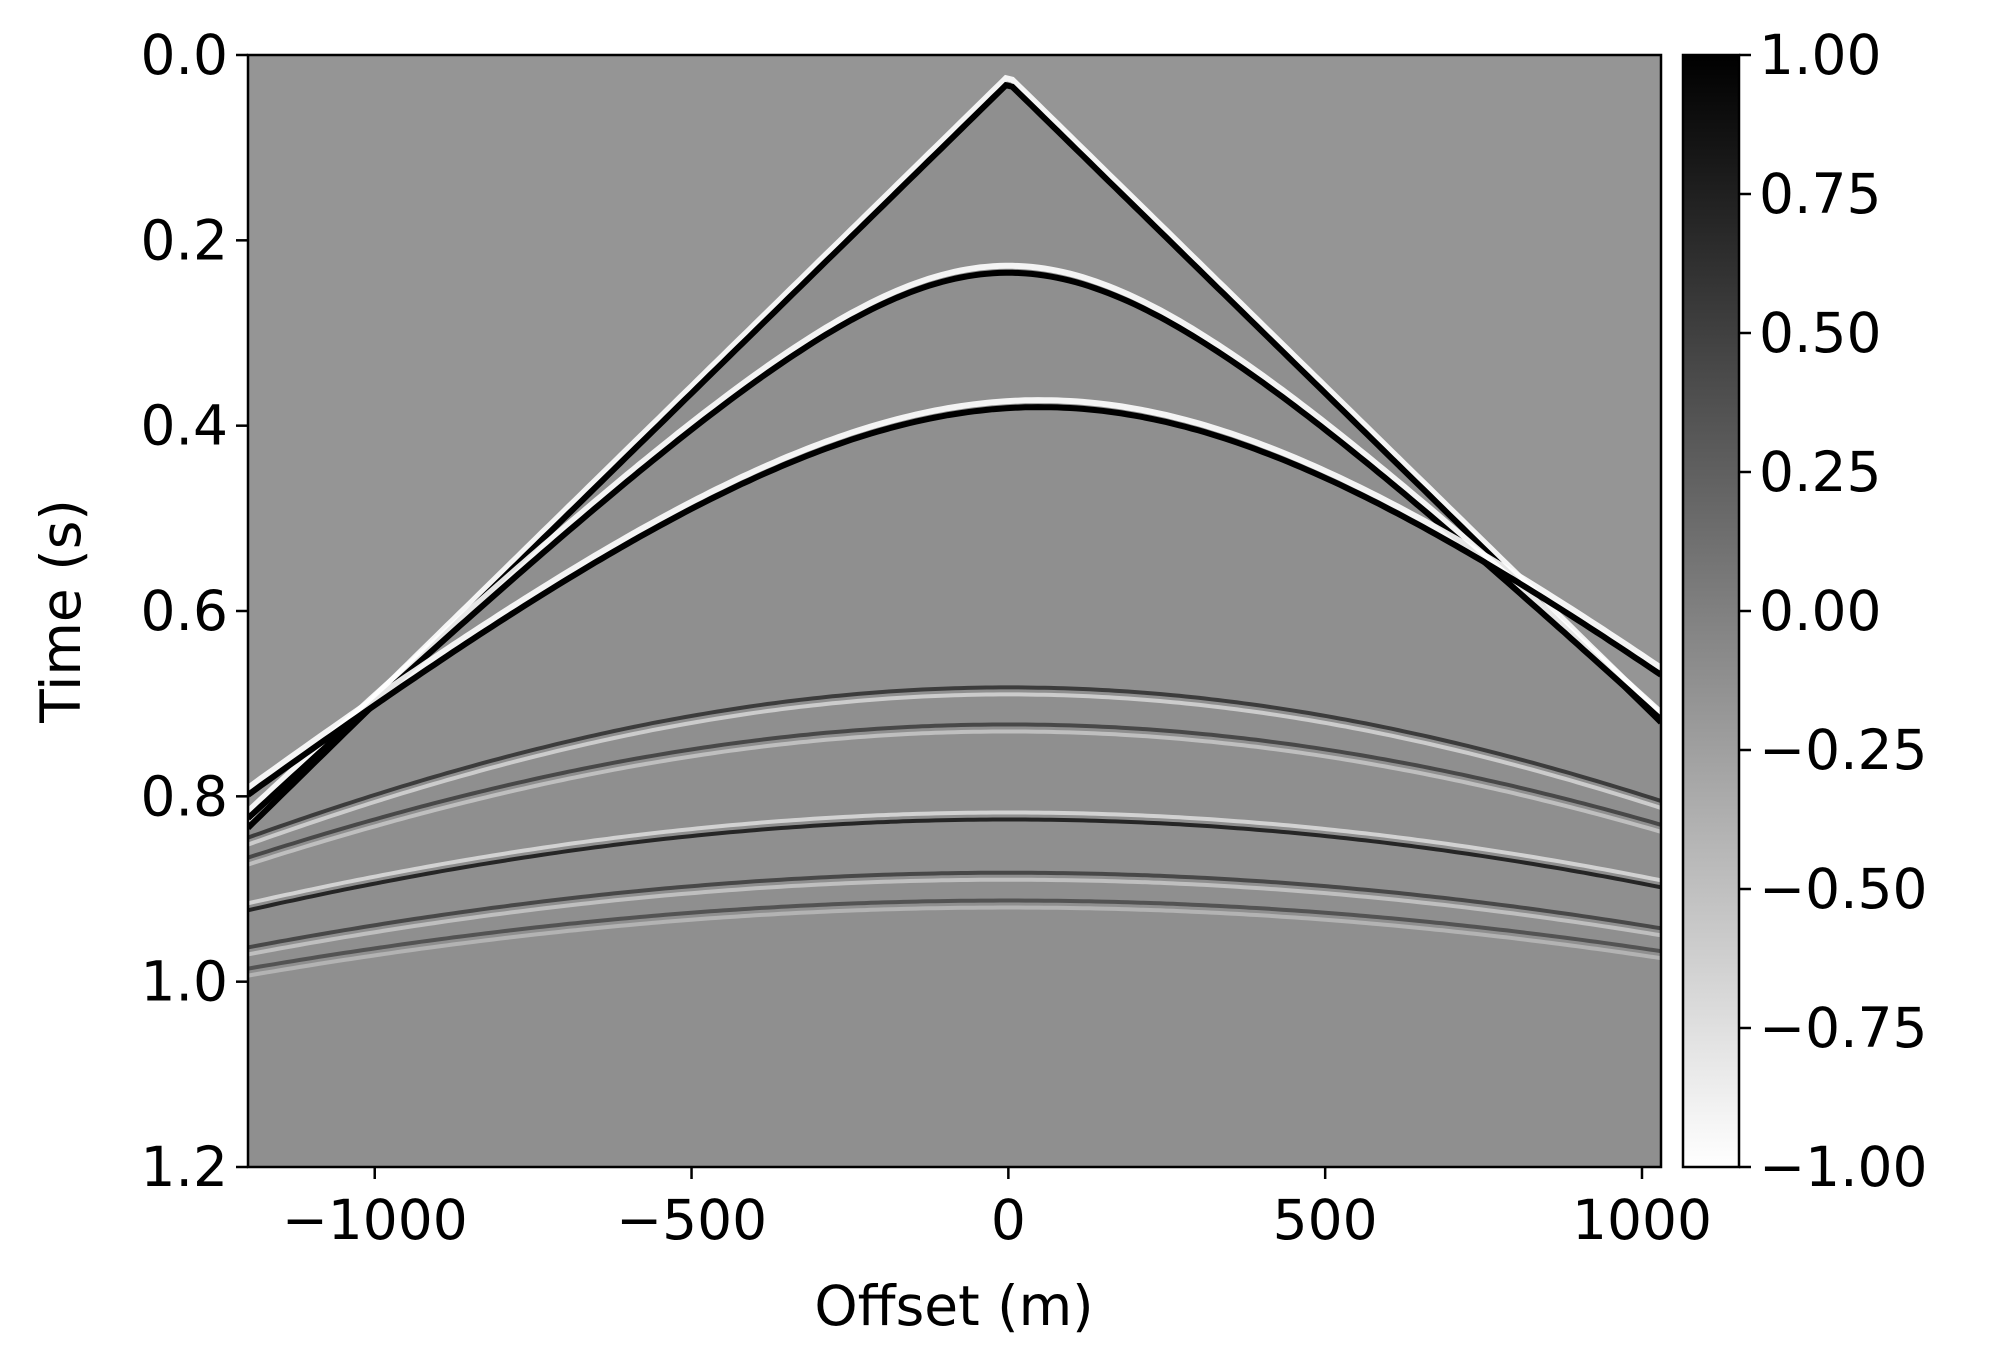 This screenshot has height=1371, width=1996. What do you see at coordinates (1820, 333) in the screenshot?
I see `colorbar-tick-label: 0.50` at bounding box center [1820, 333].